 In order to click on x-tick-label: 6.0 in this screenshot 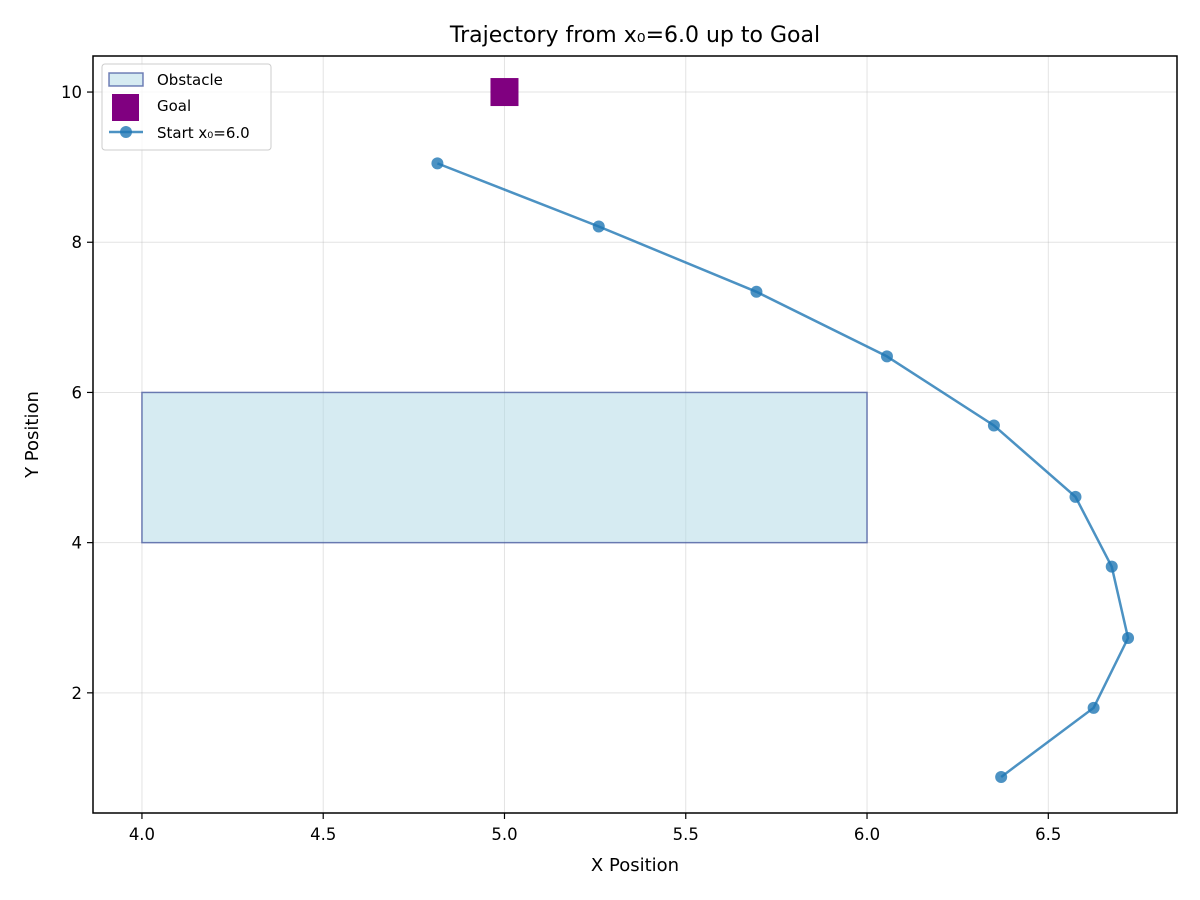, I will do `click(867, 834)`.